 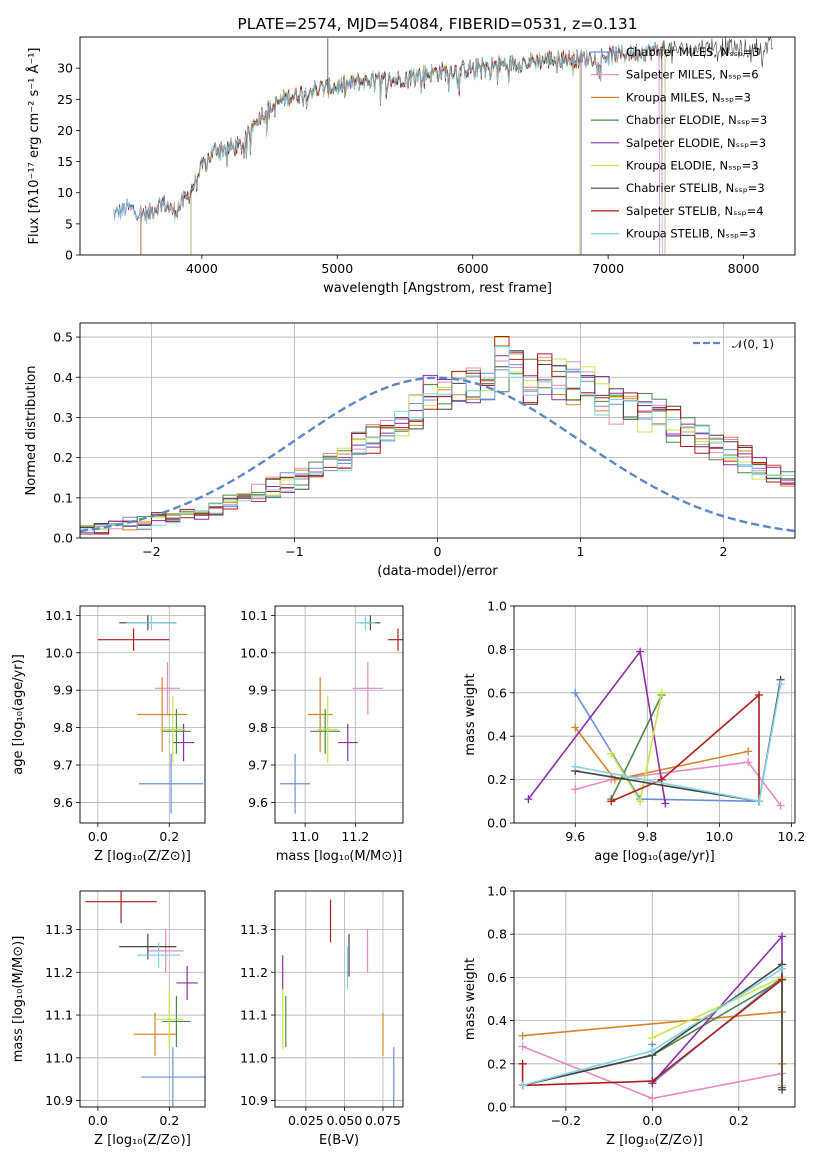 I want to click on histogram-chabrier_stelib, so click(x=437, y=439).